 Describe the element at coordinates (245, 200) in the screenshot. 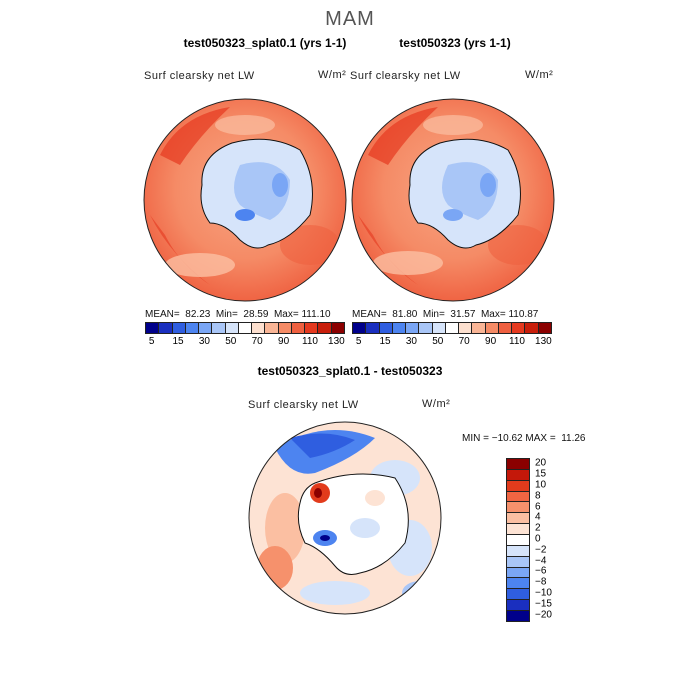

I see `panel1-map` at that location.